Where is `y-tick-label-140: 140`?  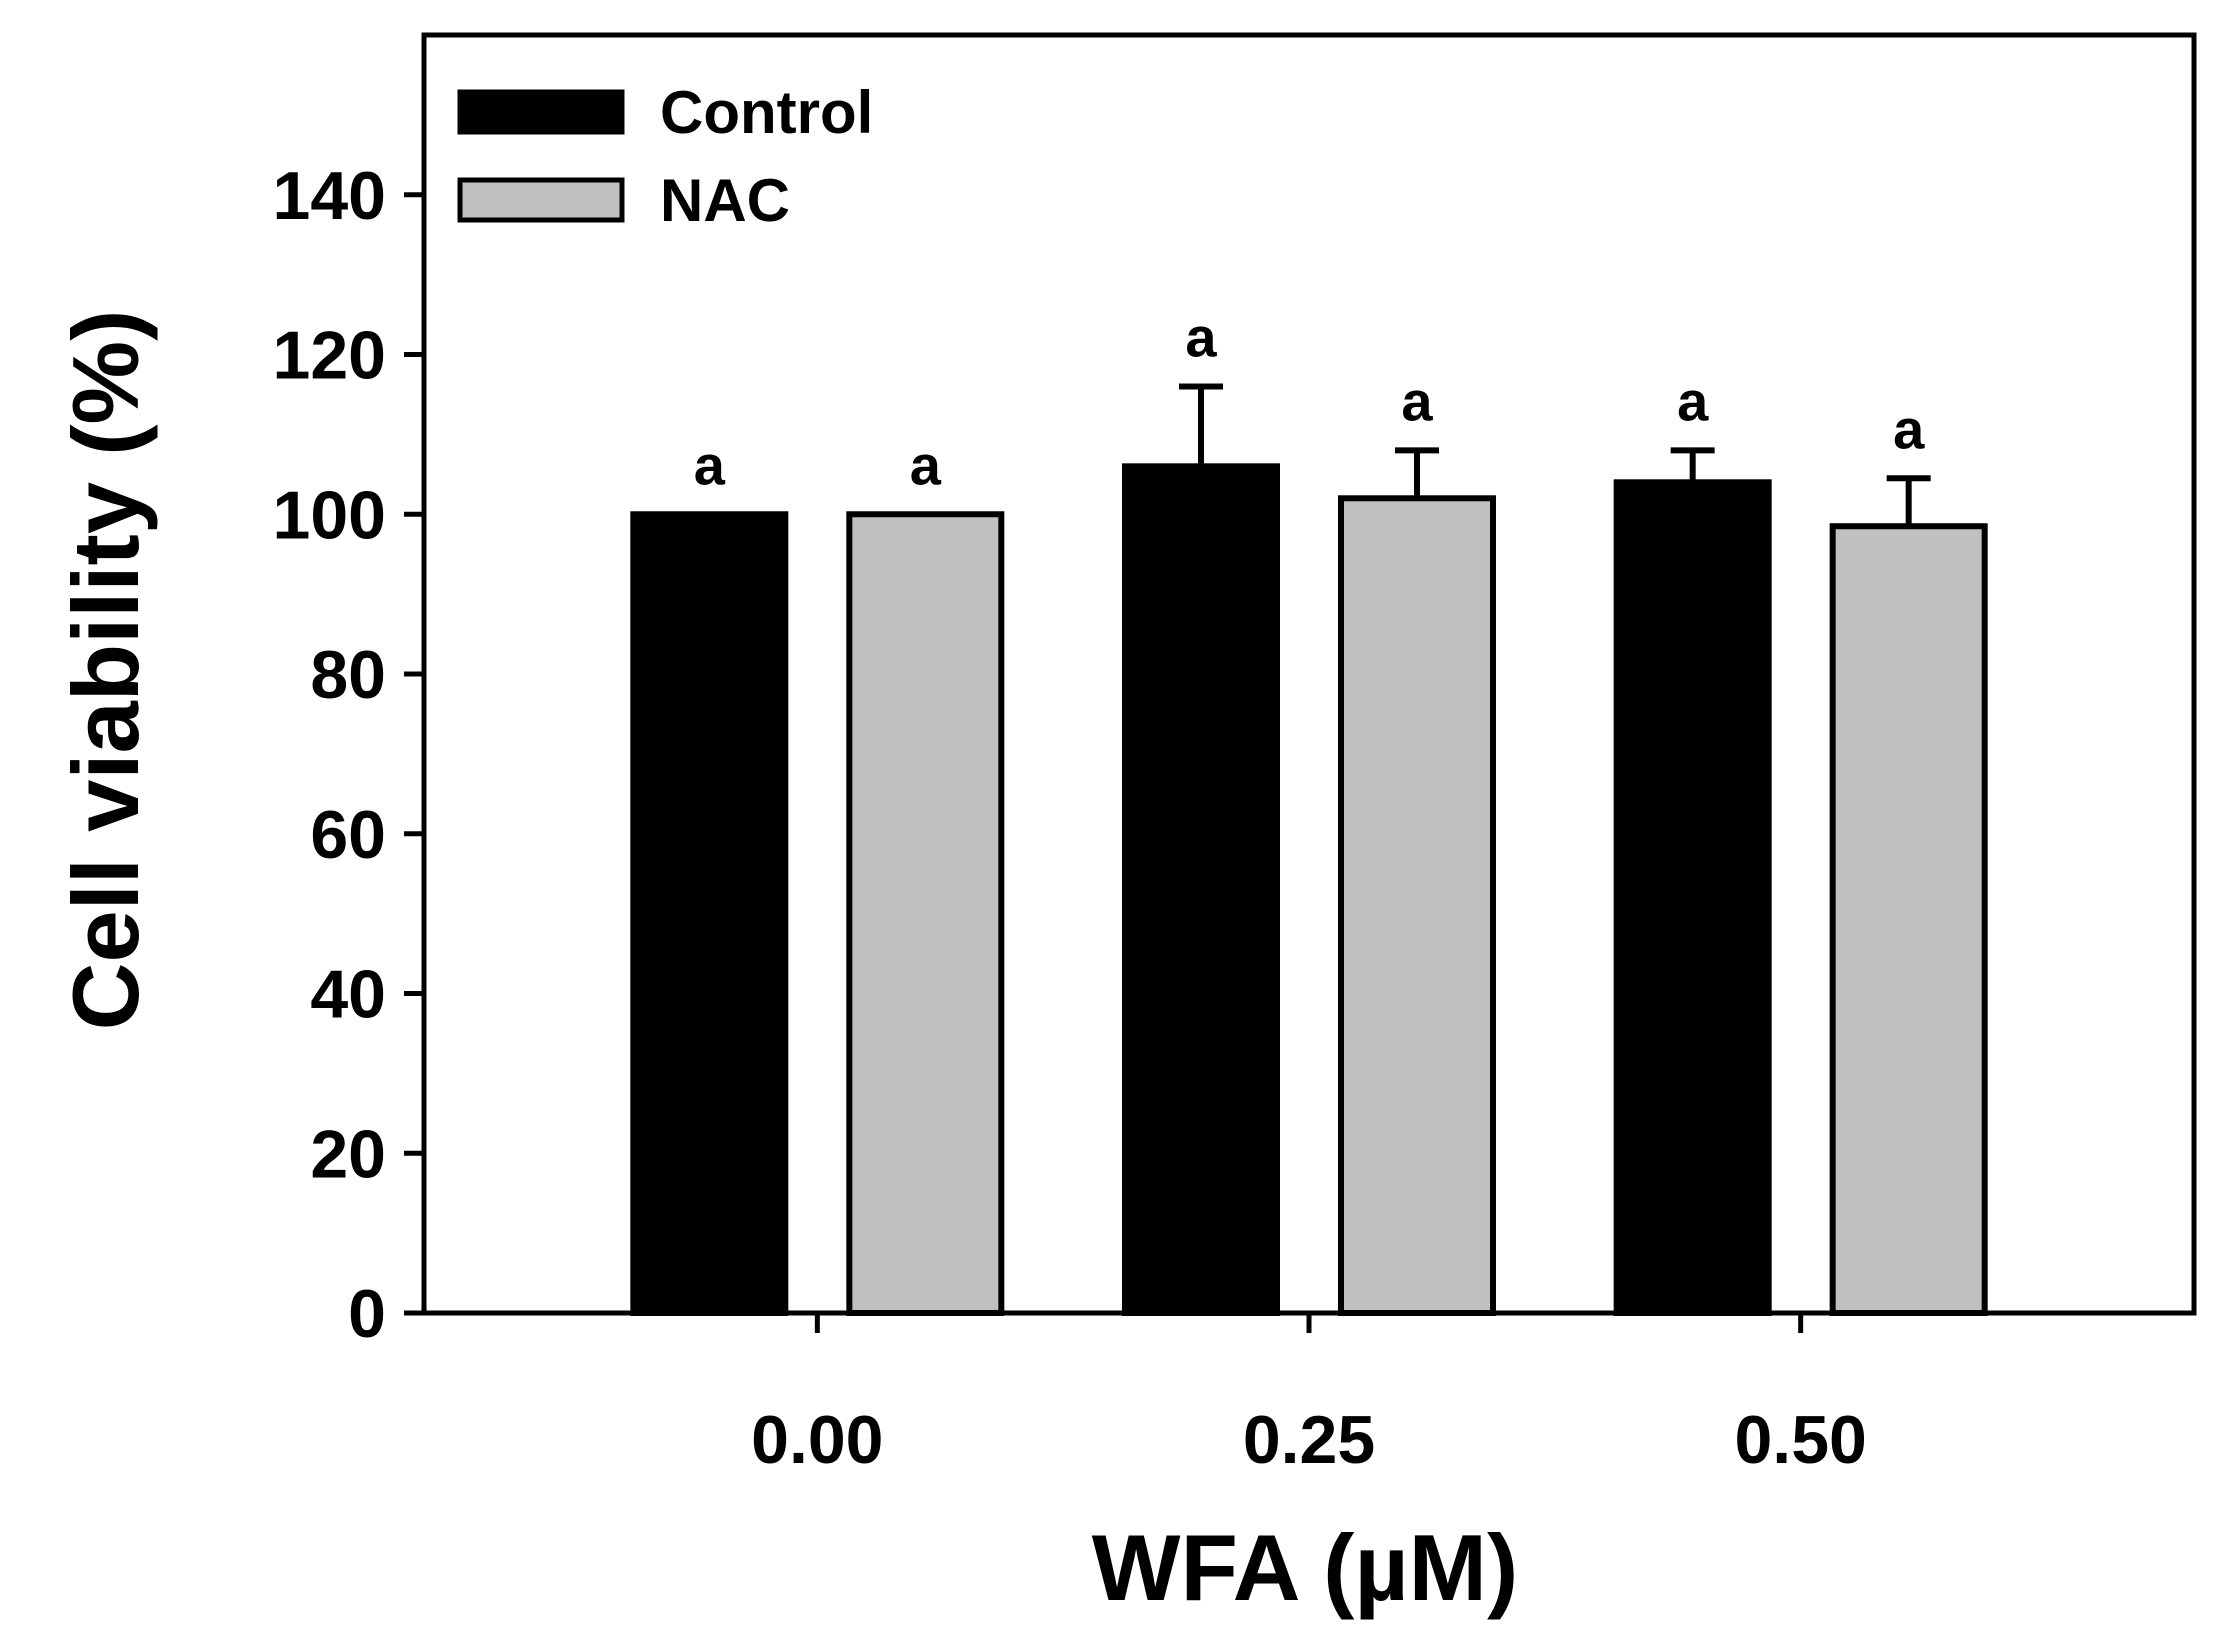
y-tick-label-140: 140 is located at coordinates (329, 196).